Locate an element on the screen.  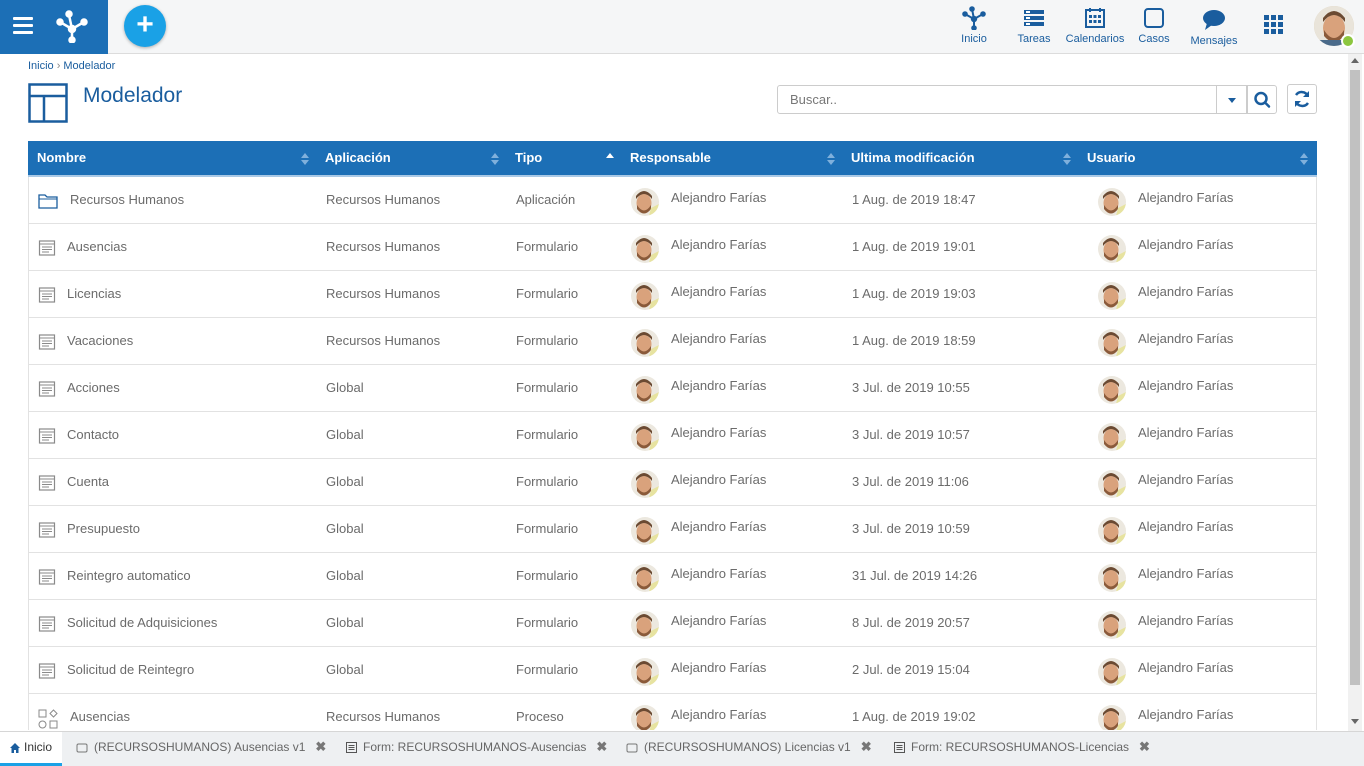
nav-tareas: Tareas is located at coordinates (1034, 28).